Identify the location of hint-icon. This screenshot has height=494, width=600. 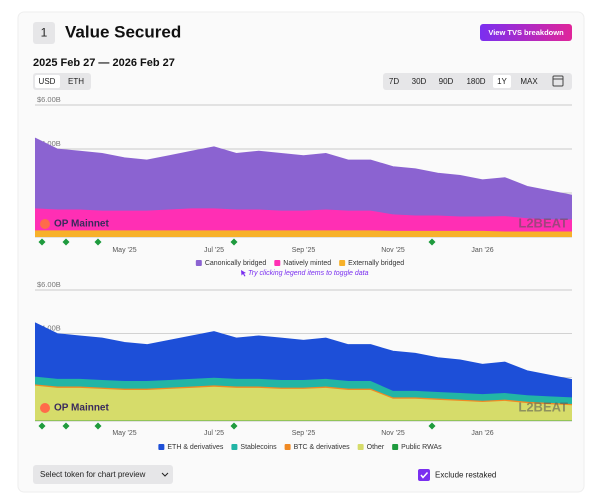
(243, 273).